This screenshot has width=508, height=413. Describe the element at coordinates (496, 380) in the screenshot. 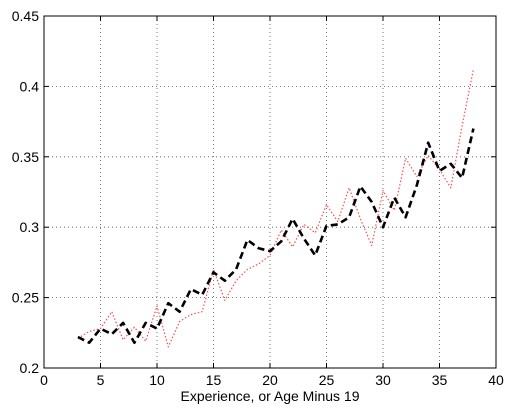

I see `x-tick-label: 40` at that location.